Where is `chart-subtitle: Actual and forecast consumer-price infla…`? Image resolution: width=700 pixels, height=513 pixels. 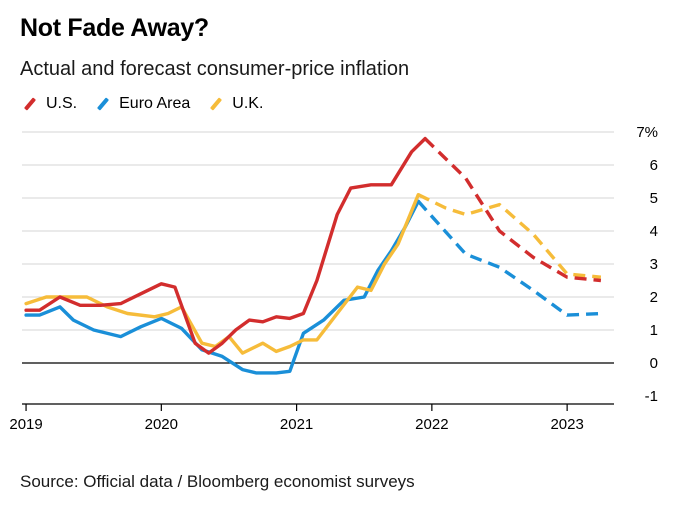
chart-subtitle: Actual and forecast consumer-price infla… is located at coordinates (215, 69).